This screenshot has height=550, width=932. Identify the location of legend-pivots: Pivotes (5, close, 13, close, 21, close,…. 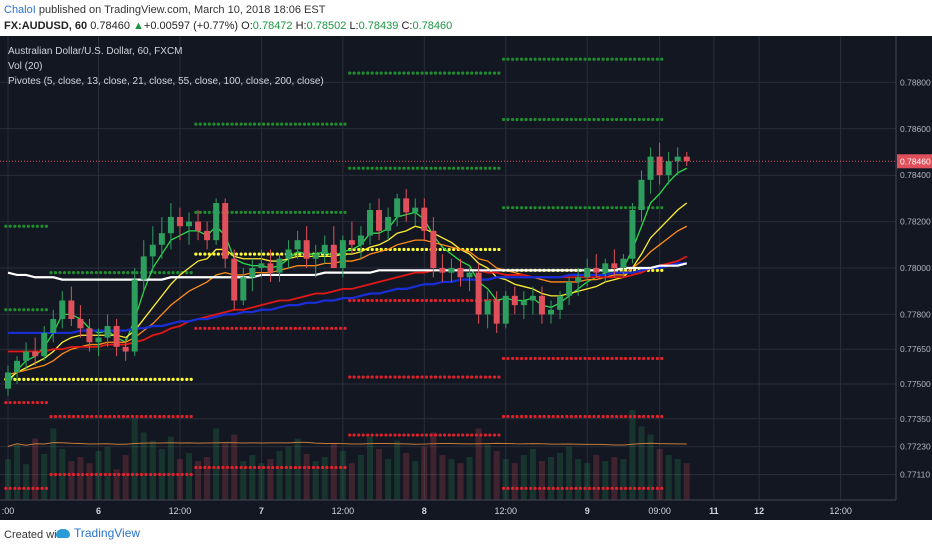
(166, 81).